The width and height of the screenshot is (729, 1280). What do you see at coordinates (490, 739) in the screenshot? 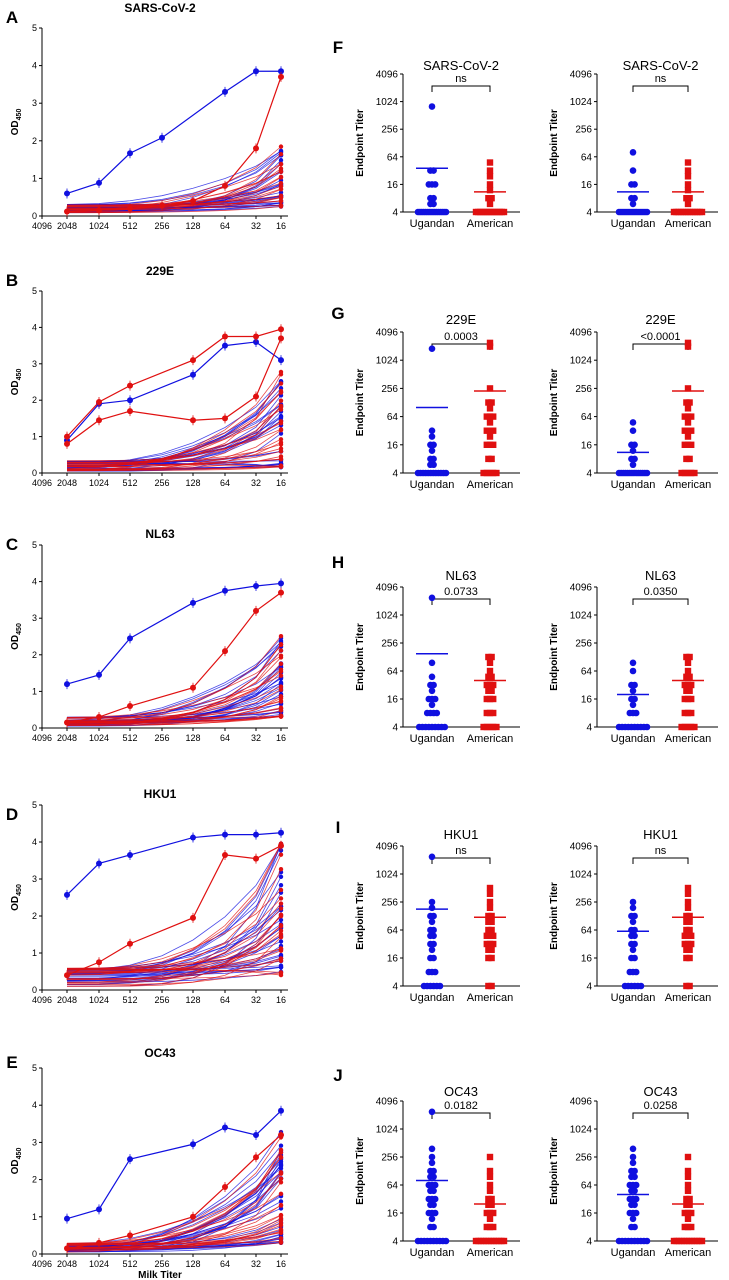
I see `x-tick-label: American` at bounding box center [490, 739].